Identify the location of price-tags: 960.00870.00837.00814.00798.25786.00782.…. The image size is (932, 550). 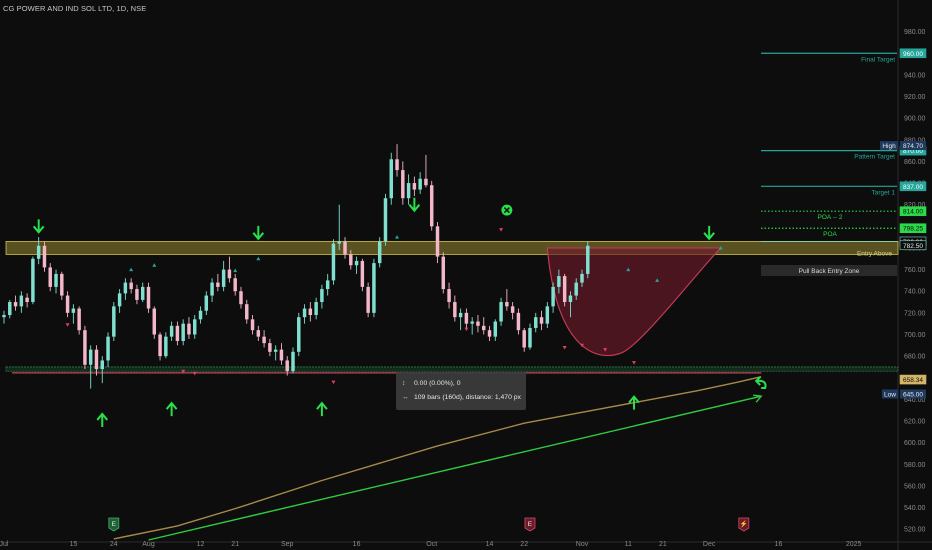
(903, 223).